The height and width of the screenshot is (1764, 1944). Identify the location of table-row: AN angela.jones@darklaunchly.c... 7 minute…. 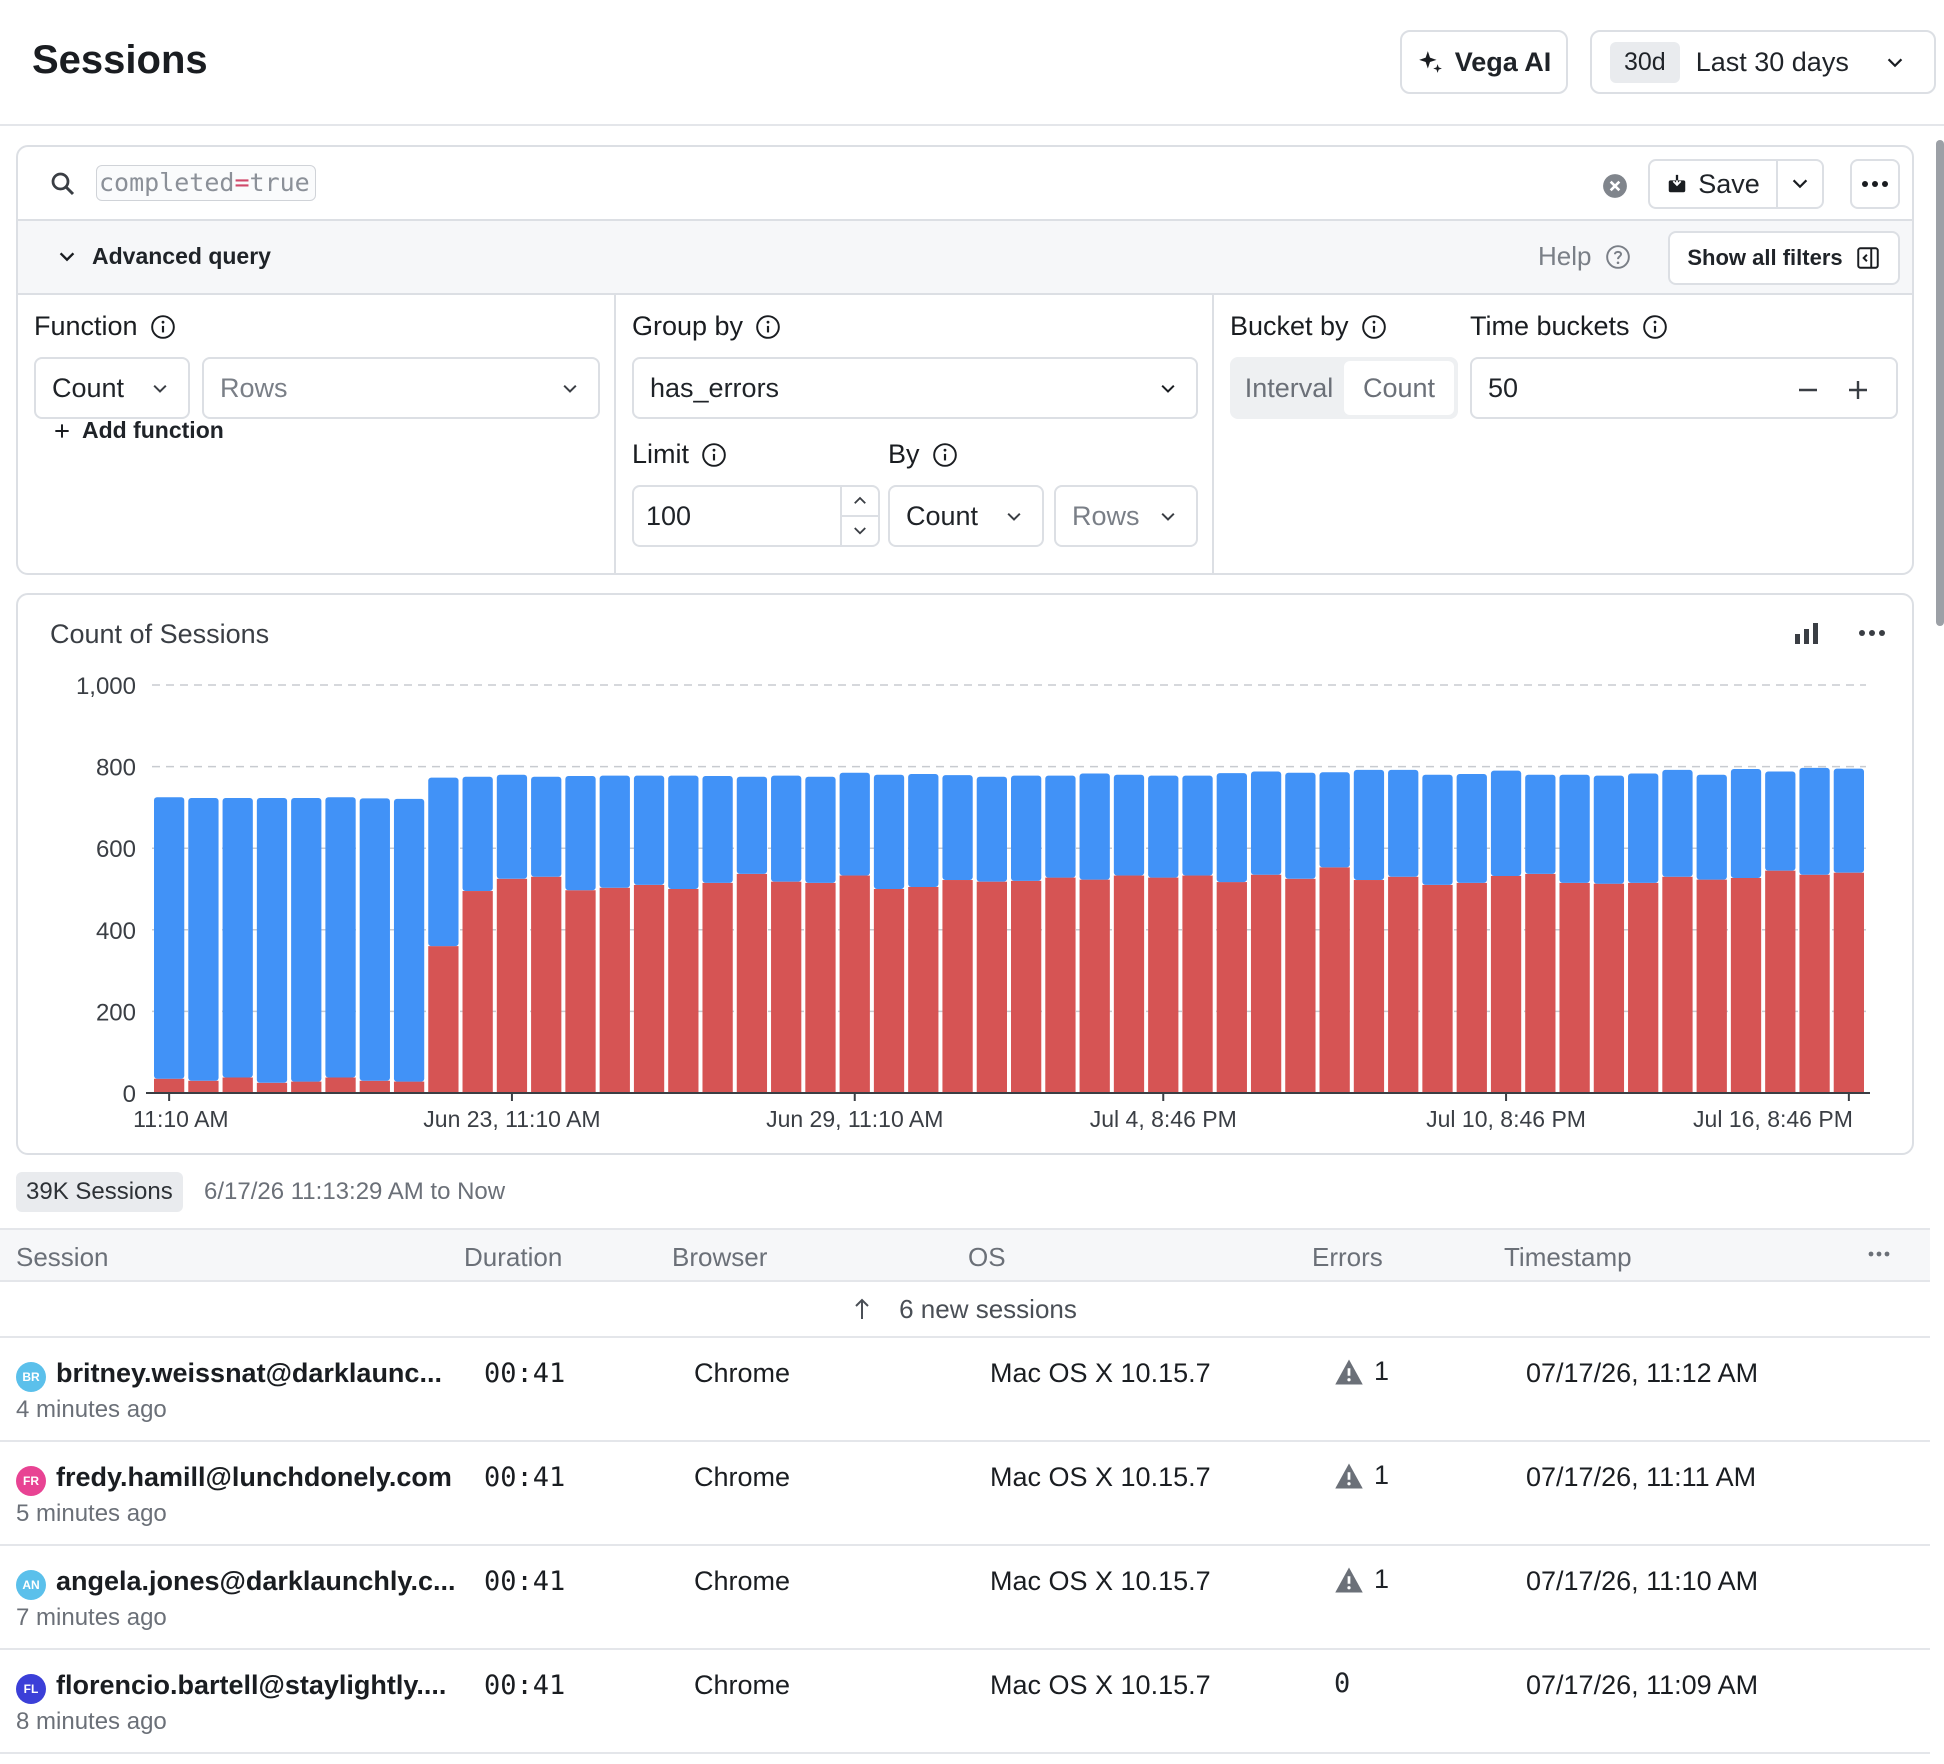
(965, 1598).